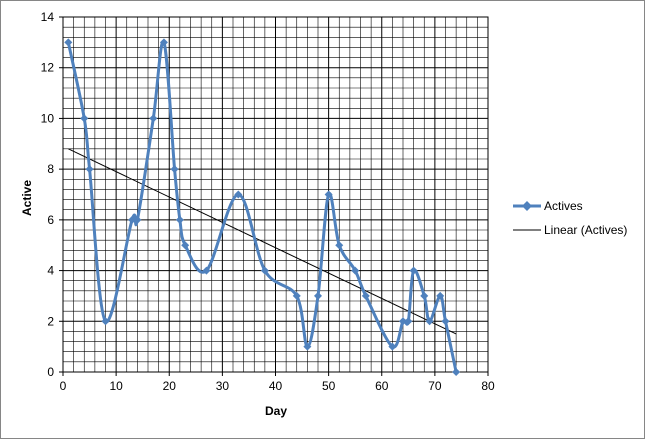  What do you see at coordinates (50, 271) in the screenshot?
I see `y-tick-label: 4` at bounding box center [50, 271].